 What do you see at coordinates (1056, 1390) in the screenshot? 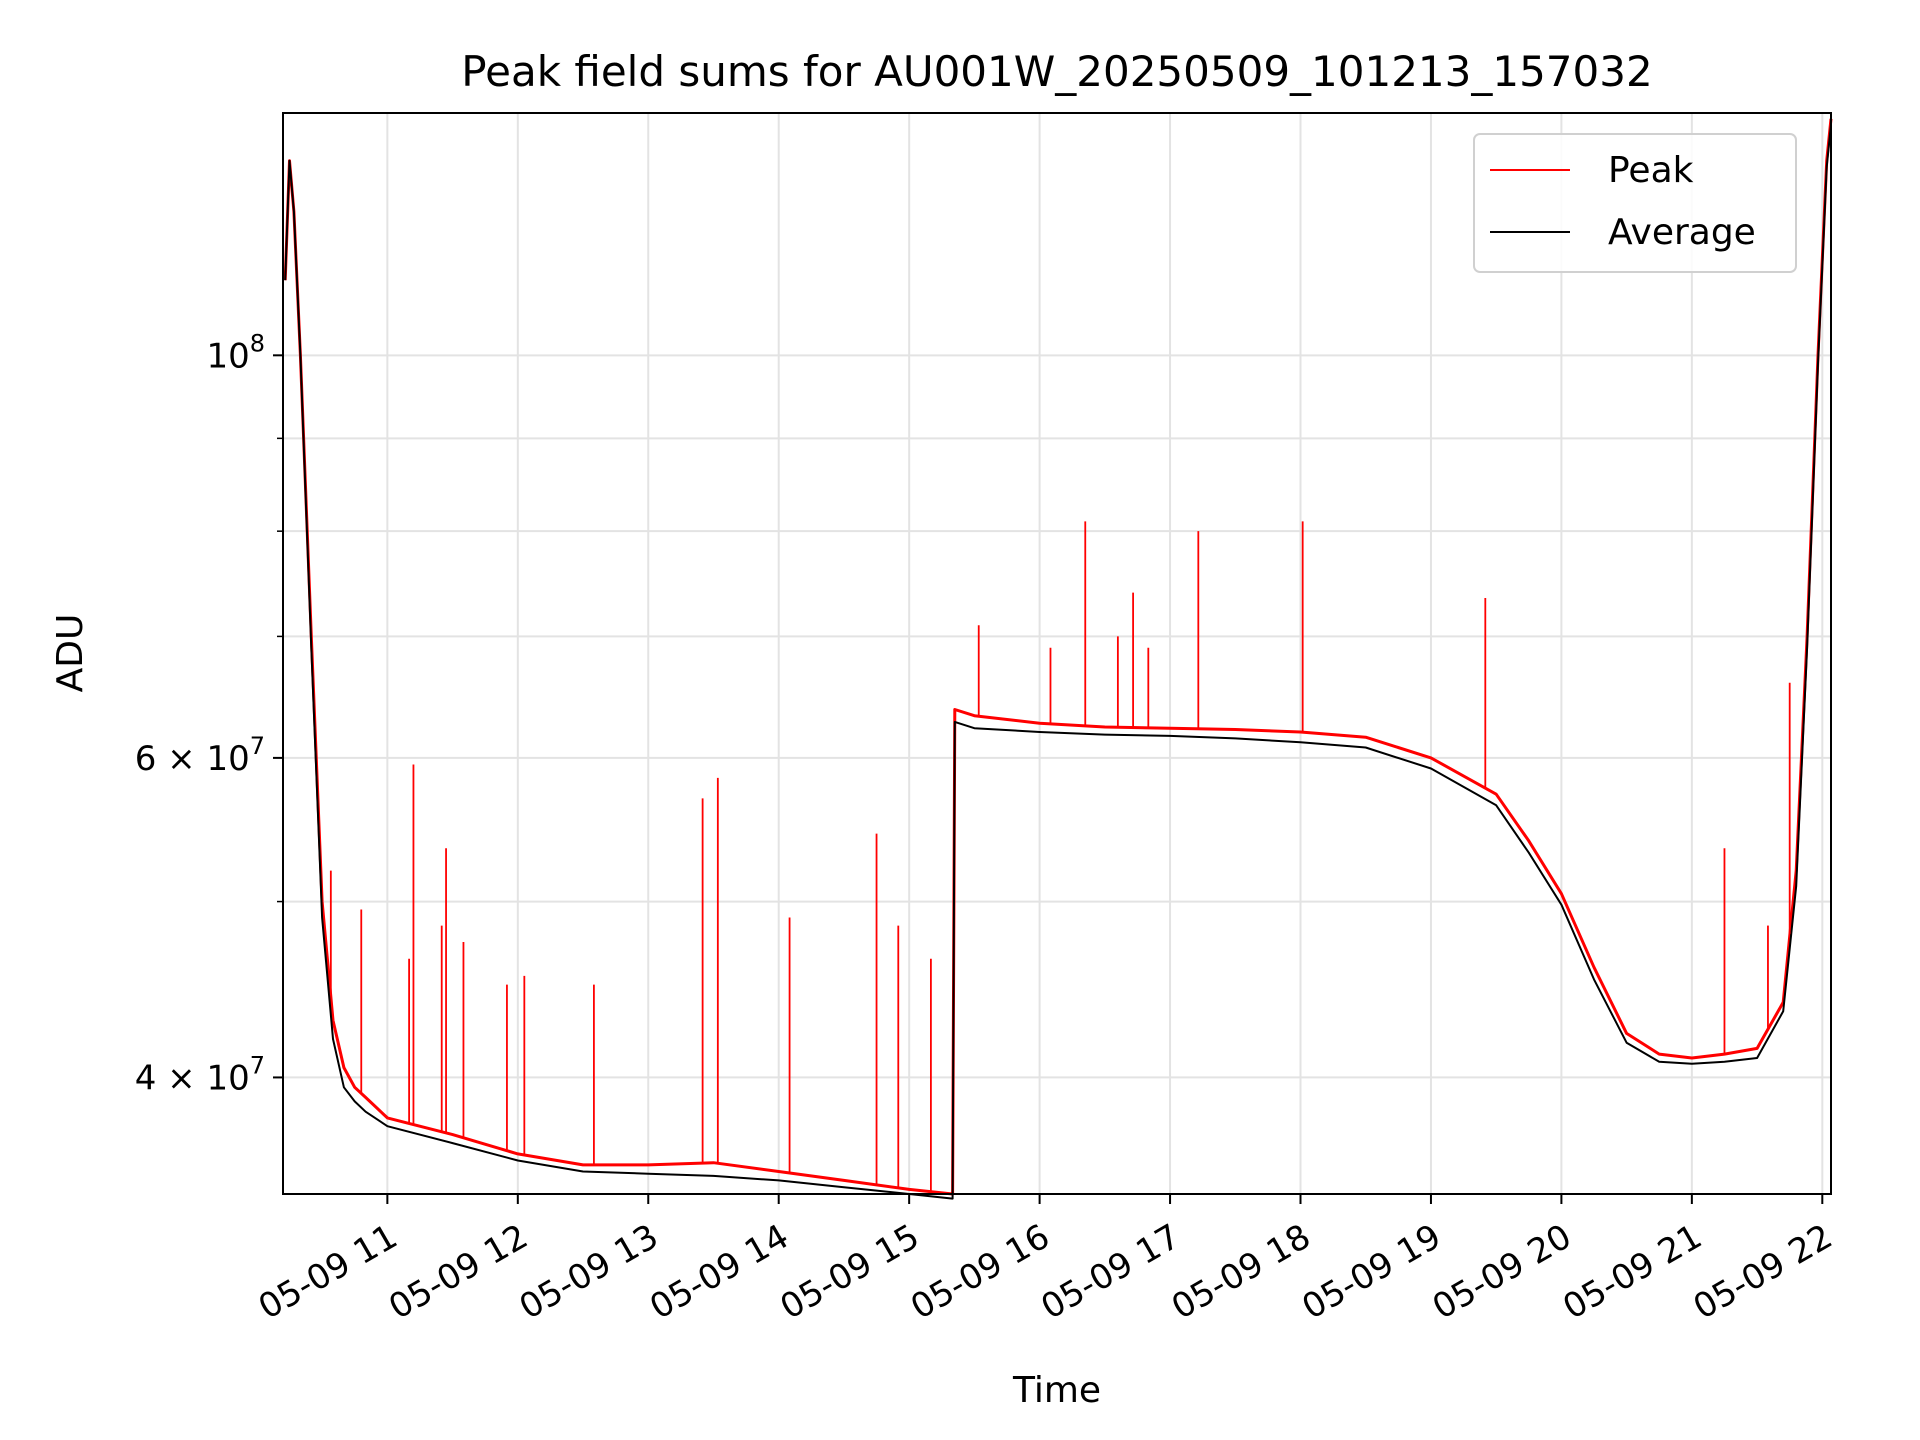
I see `x-axis-label: Time` at bounding box center [1056, 1390].